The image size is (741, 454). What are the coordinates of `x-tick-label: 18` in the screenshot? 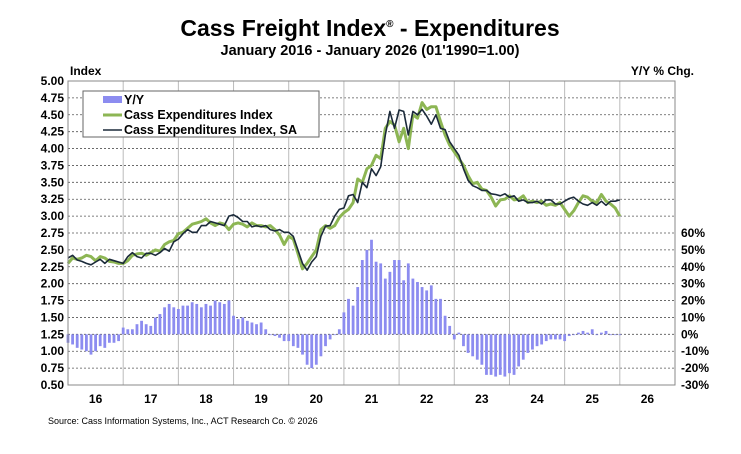 It's located at (206, 399).